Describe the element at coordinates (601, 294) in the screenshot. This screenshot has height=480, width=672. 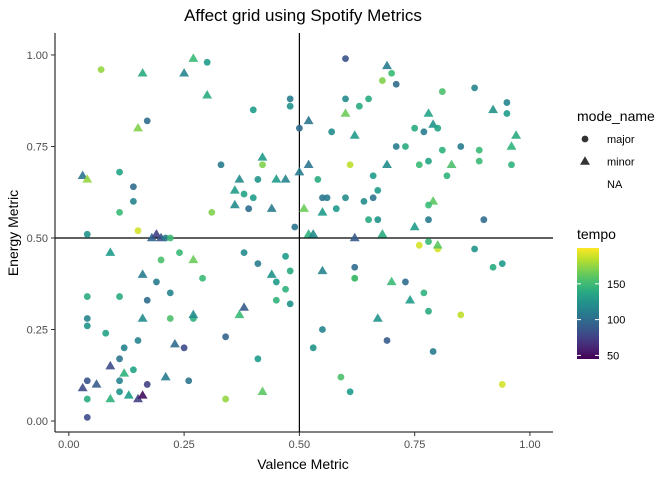
I see `color-legend: tempo 50 100 150` at that location.